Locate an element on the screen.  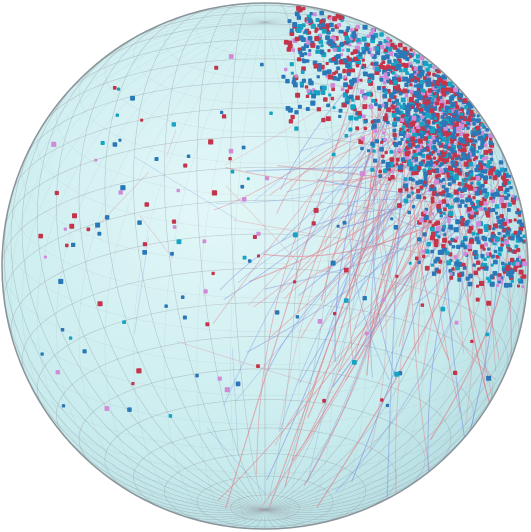
latitude-line is located at coordinates (390, 384).